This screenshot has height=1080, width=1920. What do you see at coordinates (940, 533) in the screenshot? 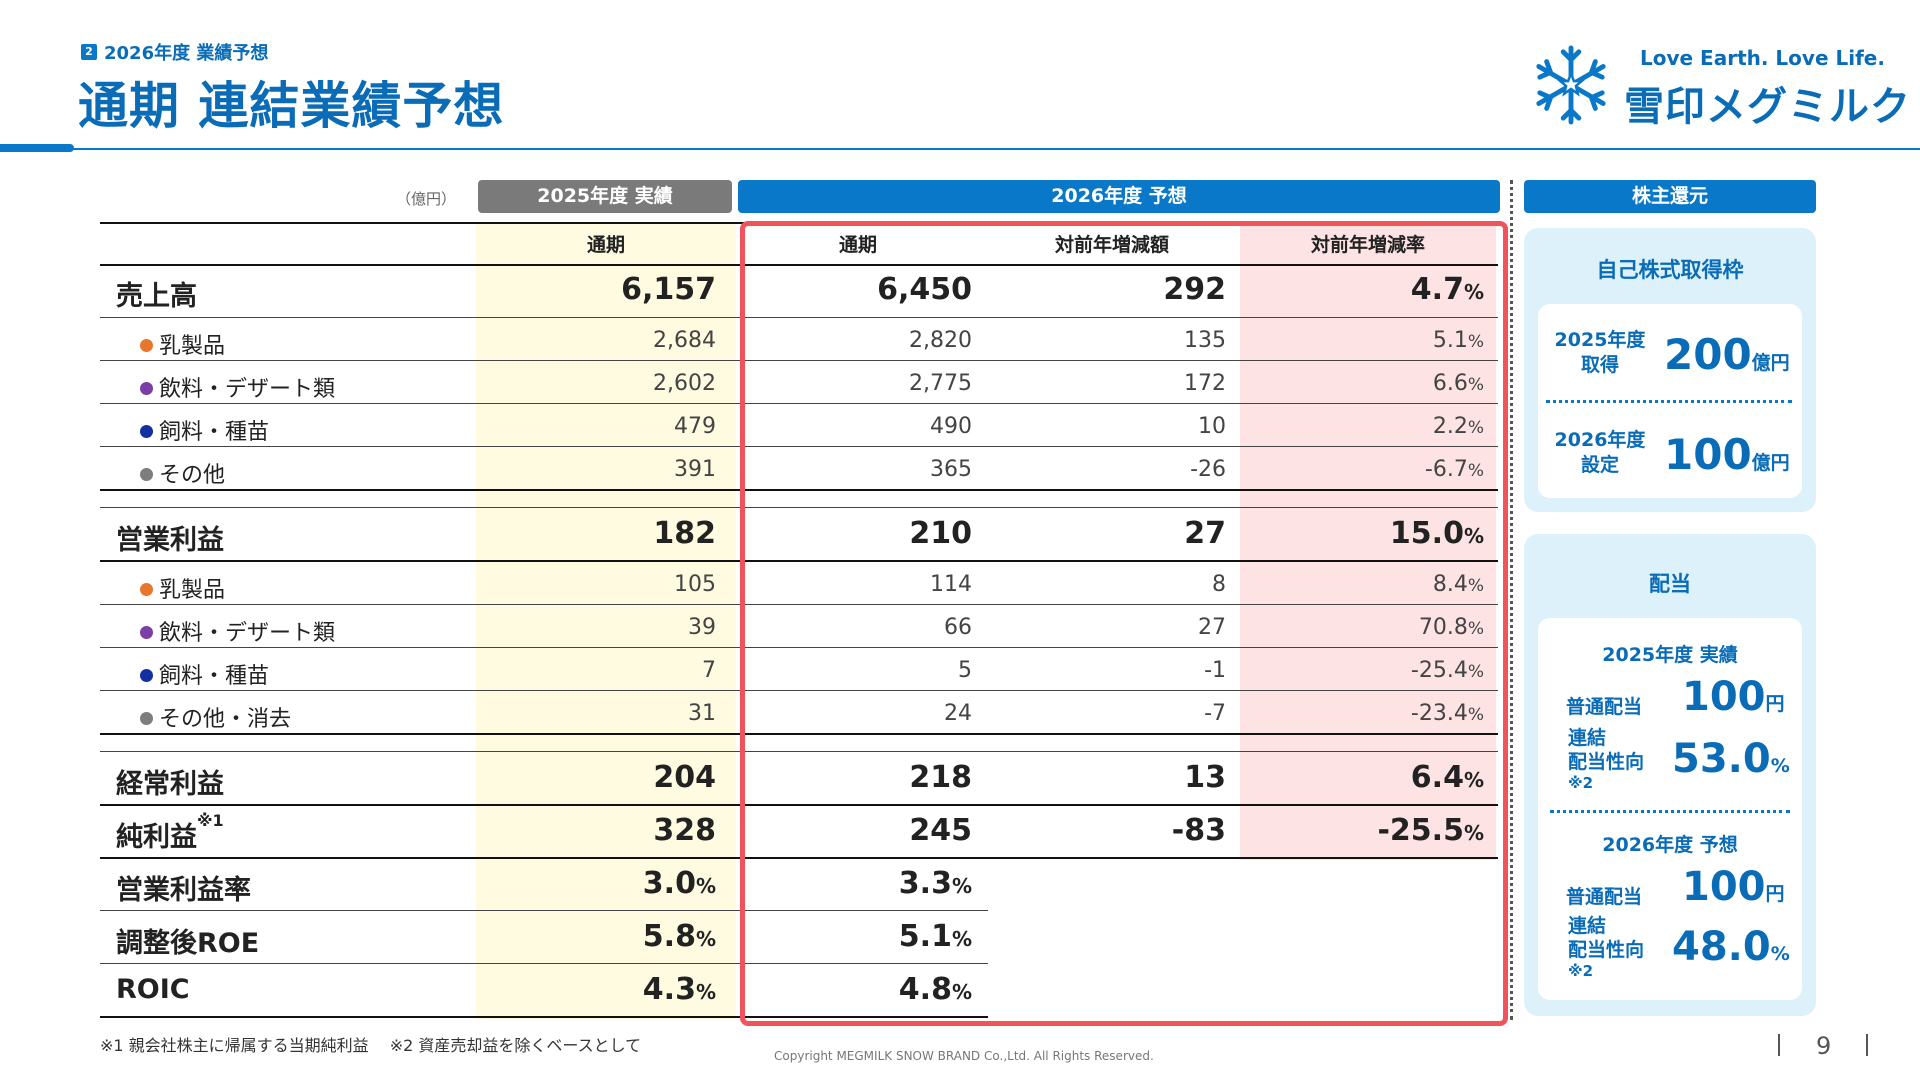
I see `cell-value: 210` at bounding box center [940, 533].